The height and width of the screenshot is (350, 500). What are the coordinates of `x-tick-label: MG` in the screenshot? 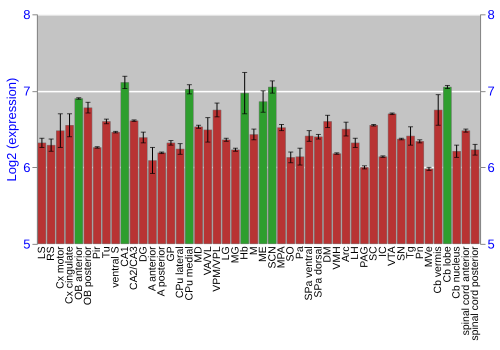 It's located at (236, 255).